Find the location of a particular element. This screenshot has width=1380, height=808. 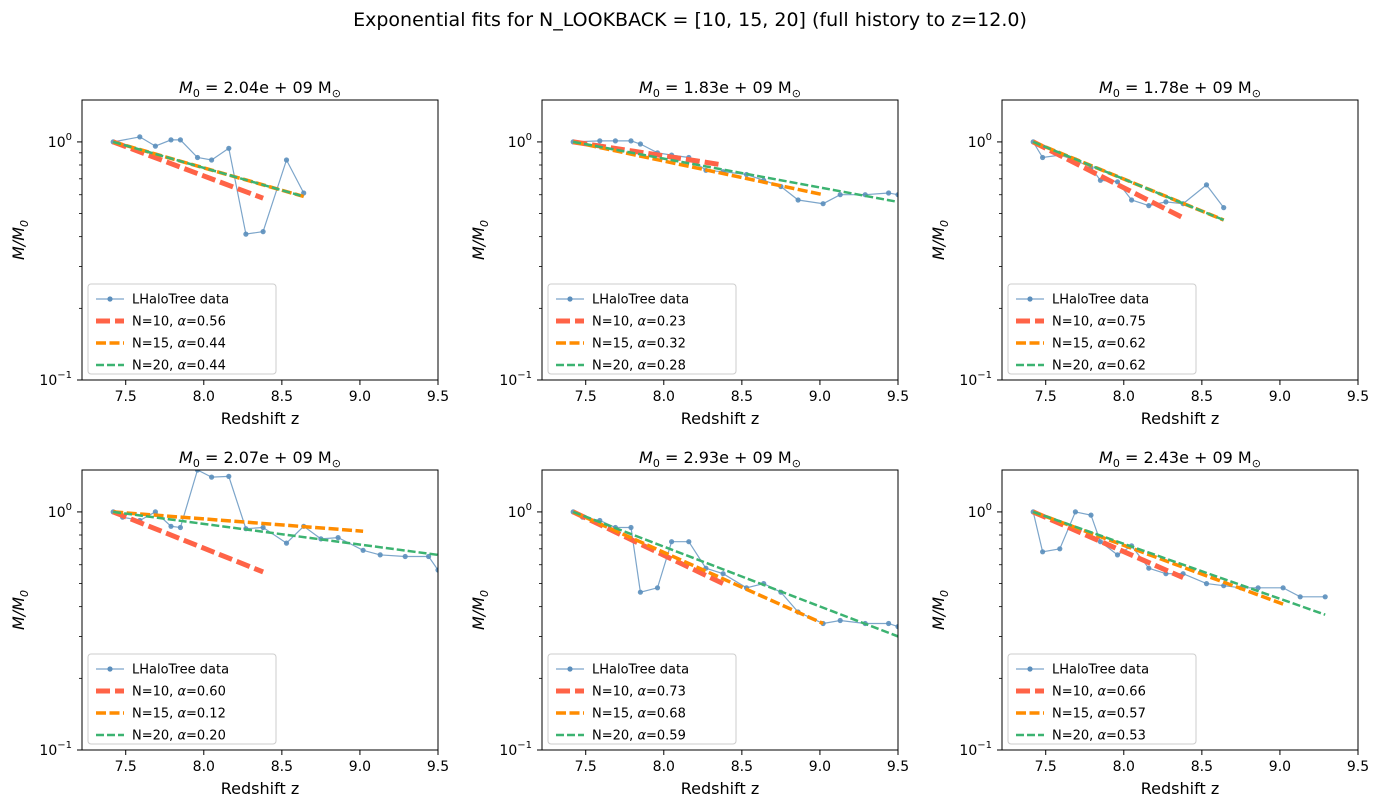

legend-label: N=20, α=0.44 is located at coordinates (179, 366).